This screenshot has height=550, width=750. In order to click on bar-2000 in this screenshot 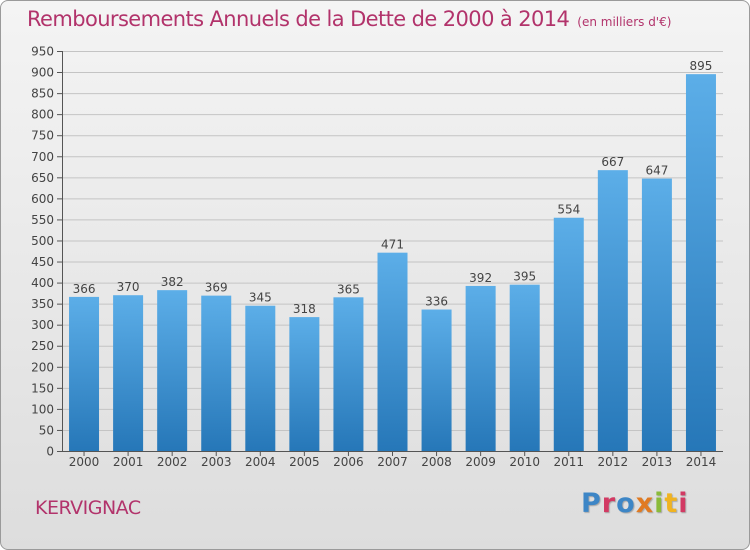, I will do `click(84, 373)`.